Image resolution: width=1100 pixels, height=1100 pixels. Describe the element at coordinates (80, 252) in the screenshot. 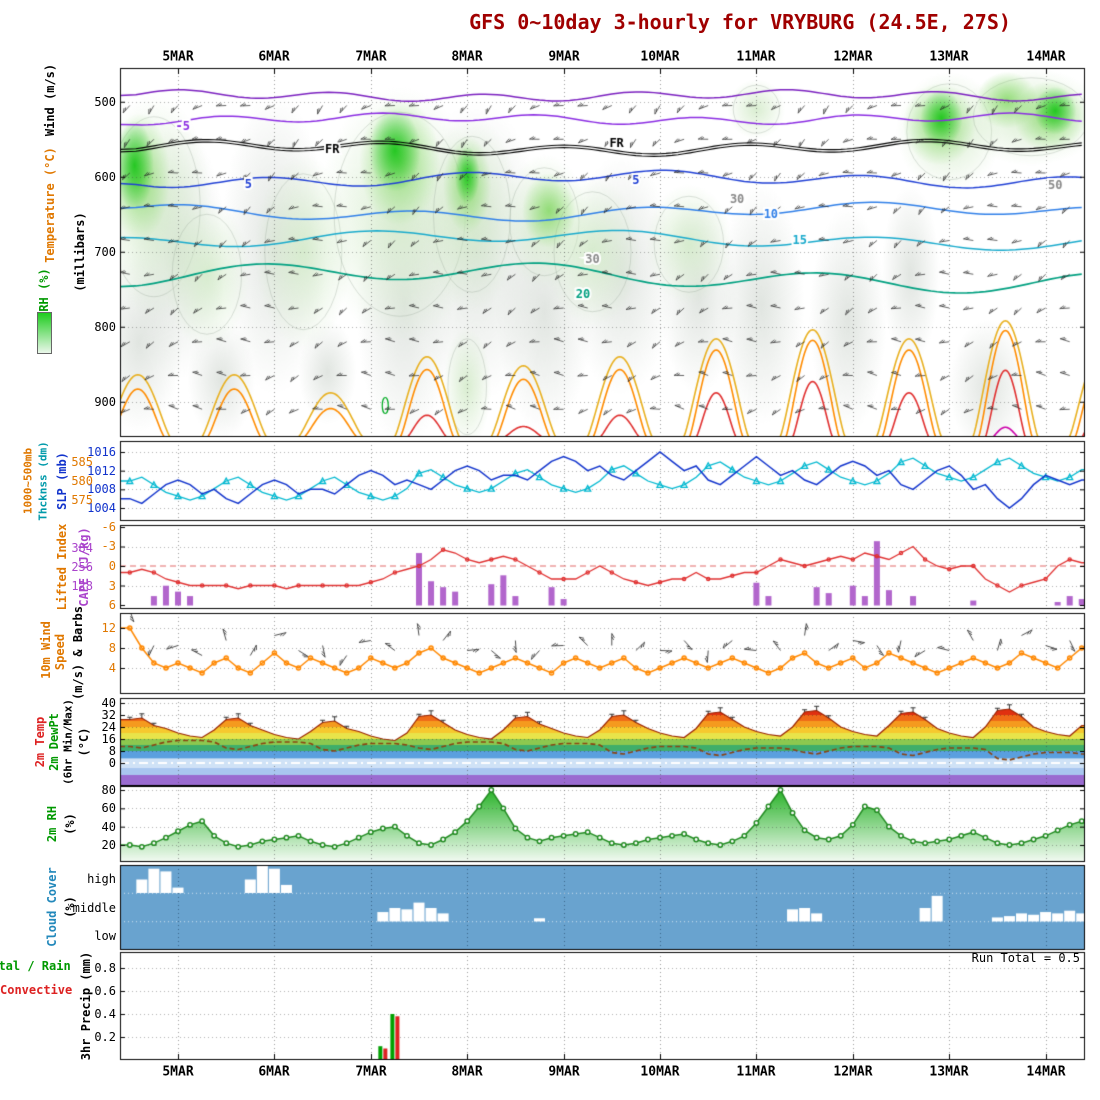

I see `label-millibars: (millibars)` at that location.